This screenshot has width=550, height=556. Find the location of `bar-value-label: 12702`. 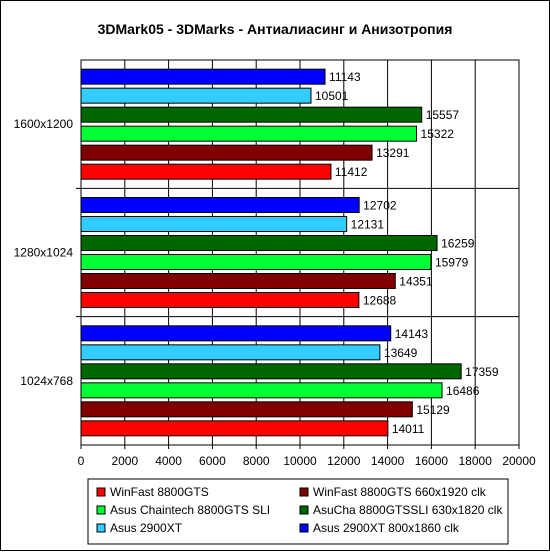

bar-value-label: 12702 is located at coordinates (380, 206).